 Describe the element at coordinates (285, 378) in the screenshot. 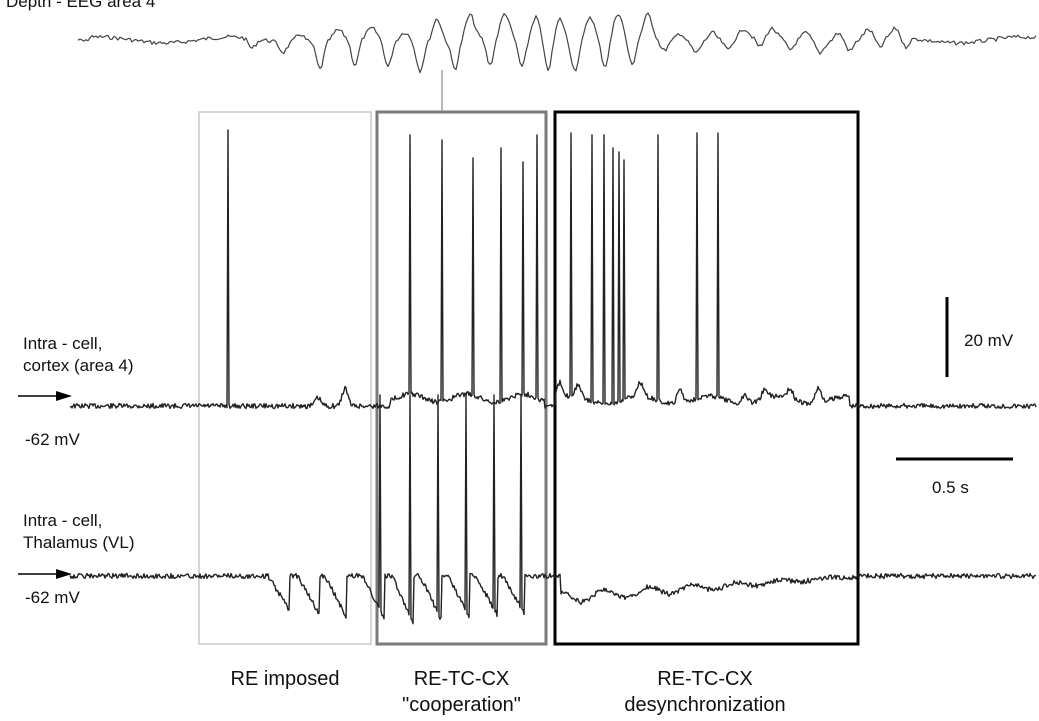

I see `box-re-imposed` at that location.